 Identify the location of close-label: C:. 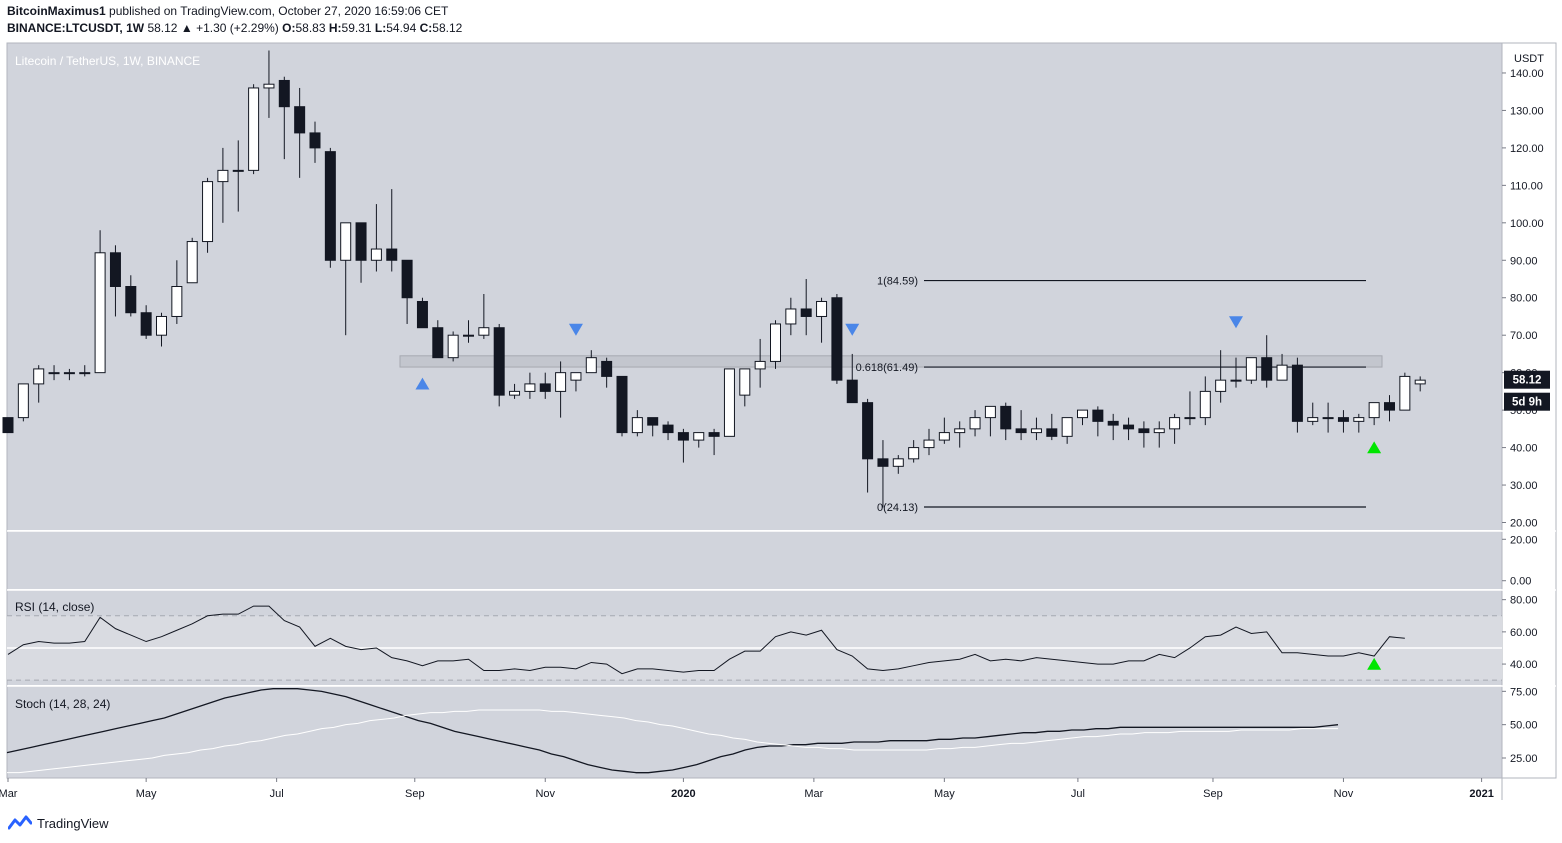
(426, 28).